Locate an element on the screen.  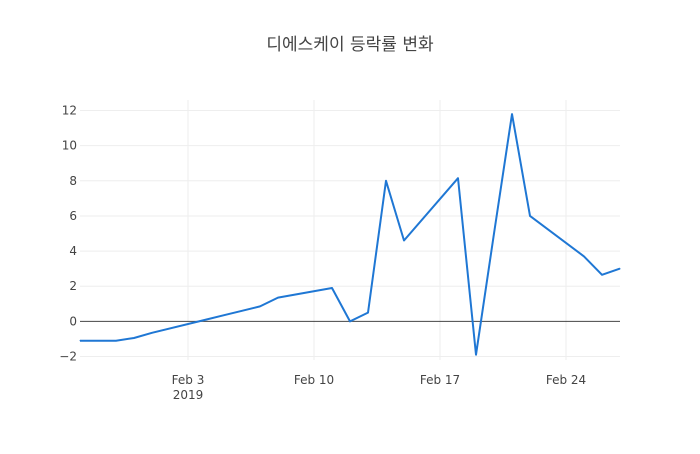
x-tick-label: Feb 3 is located at coordinates (188, 380).